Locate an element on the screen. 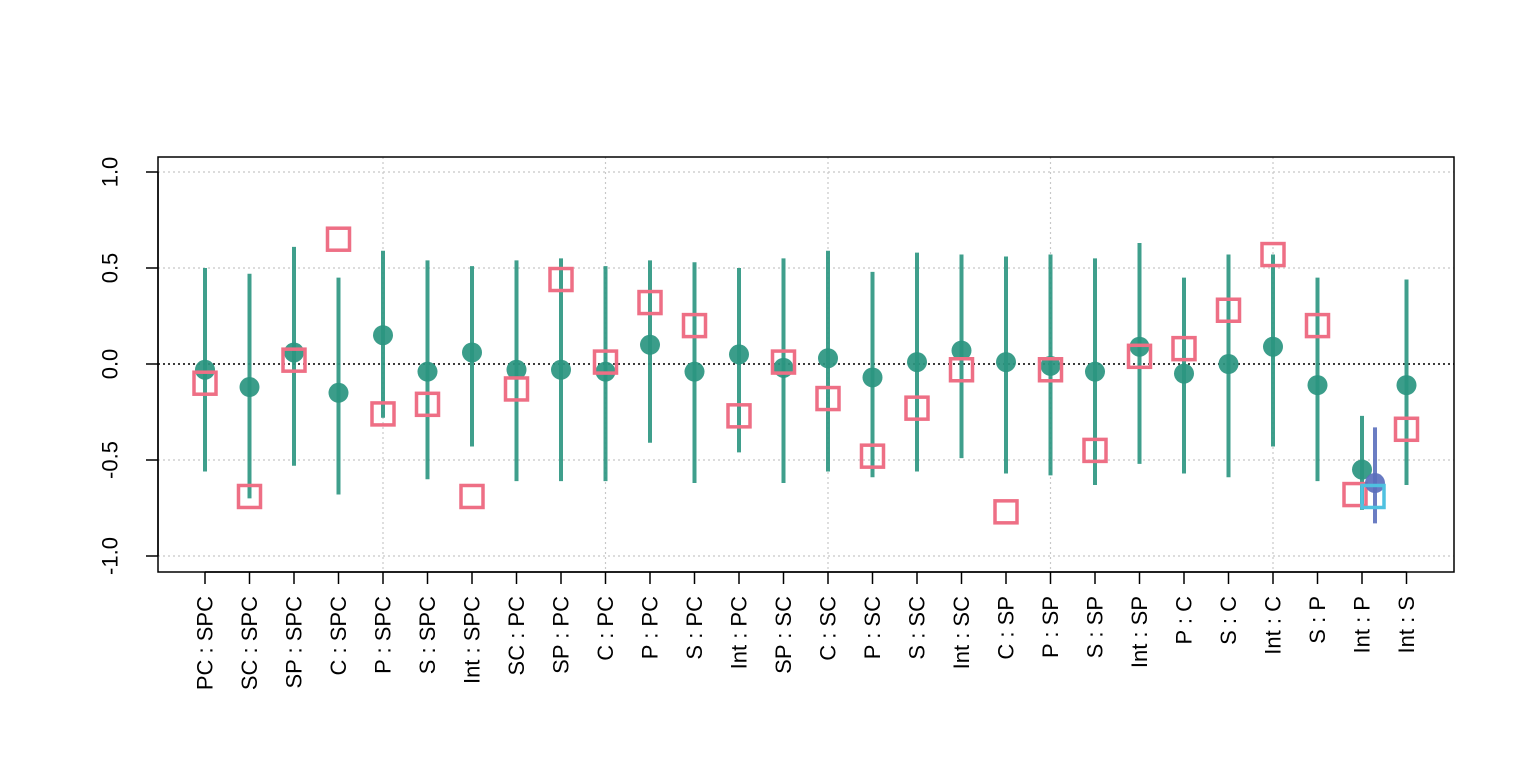 This screenshot has width=1536, height=768. x-tick-label-1: SC : SPC is located at coordinates (249, 643).